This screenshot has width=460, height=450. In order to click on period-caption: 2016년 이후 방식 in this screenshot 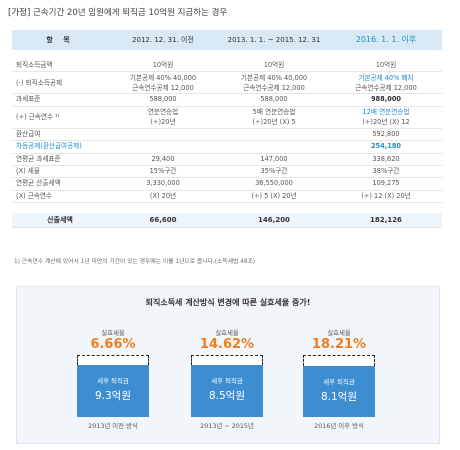, I will do `click(339, 426)`.